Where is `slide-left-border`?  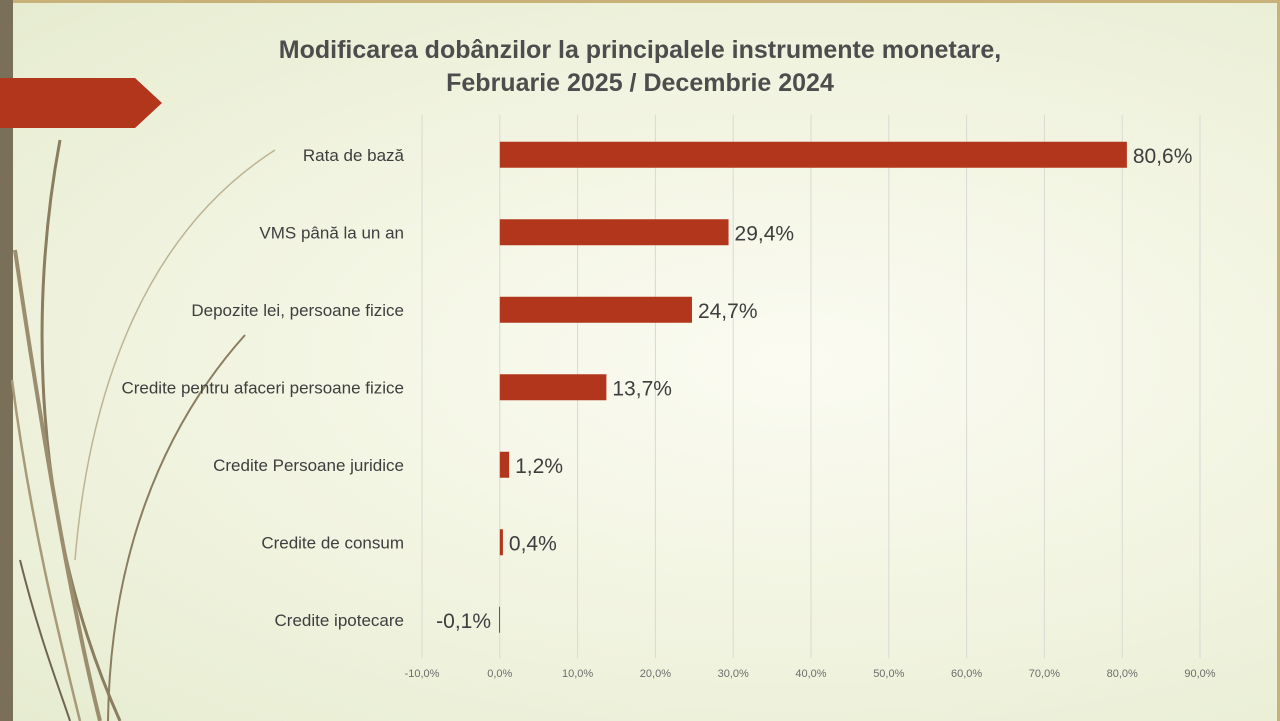 slide-left-border is located at coordinates (6, 360).